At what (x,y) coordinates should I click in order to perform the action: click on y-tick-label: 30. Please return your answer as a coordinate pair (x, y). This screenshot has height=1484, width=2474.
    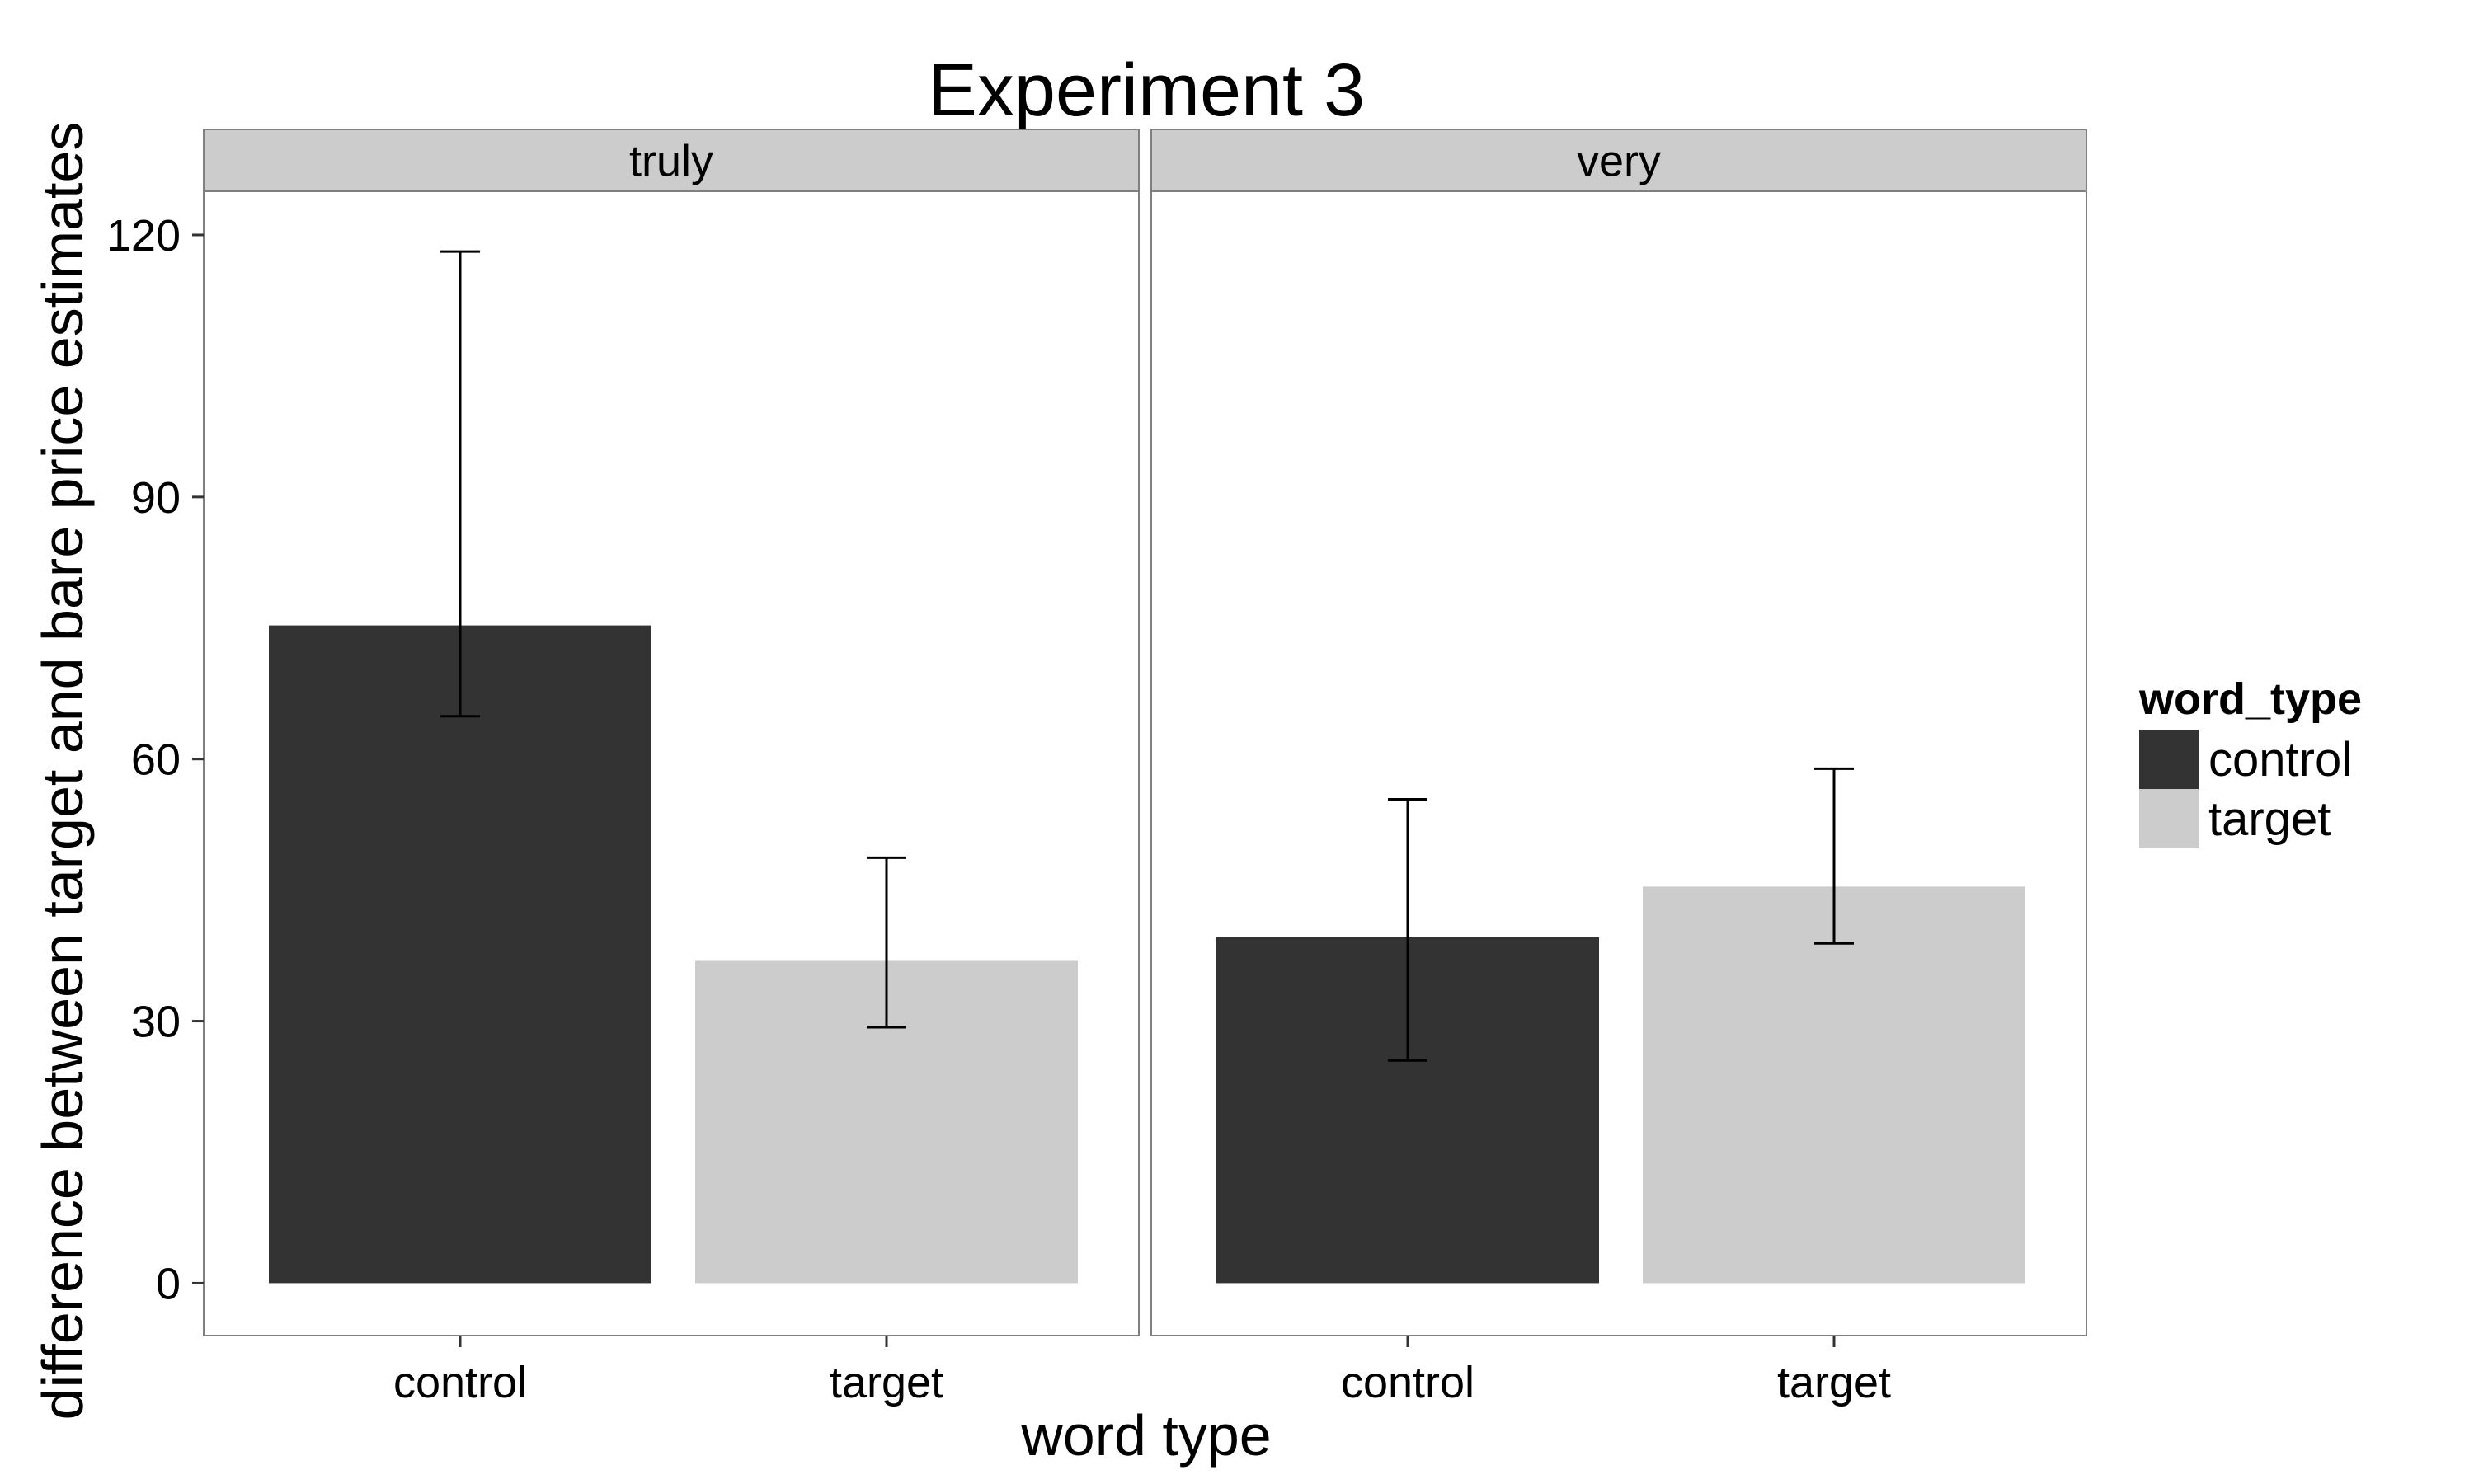
    Looking at the image, I should click on (156, 1022).